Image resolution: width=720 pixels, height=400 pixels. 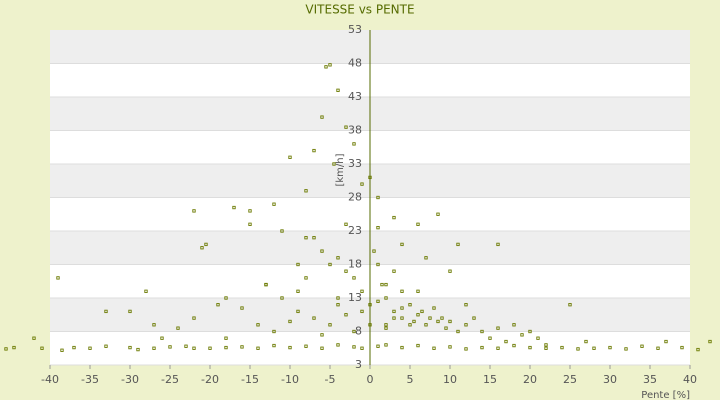 I want to click on x-axis-label: Pente [%], so click(x=665, y=395).